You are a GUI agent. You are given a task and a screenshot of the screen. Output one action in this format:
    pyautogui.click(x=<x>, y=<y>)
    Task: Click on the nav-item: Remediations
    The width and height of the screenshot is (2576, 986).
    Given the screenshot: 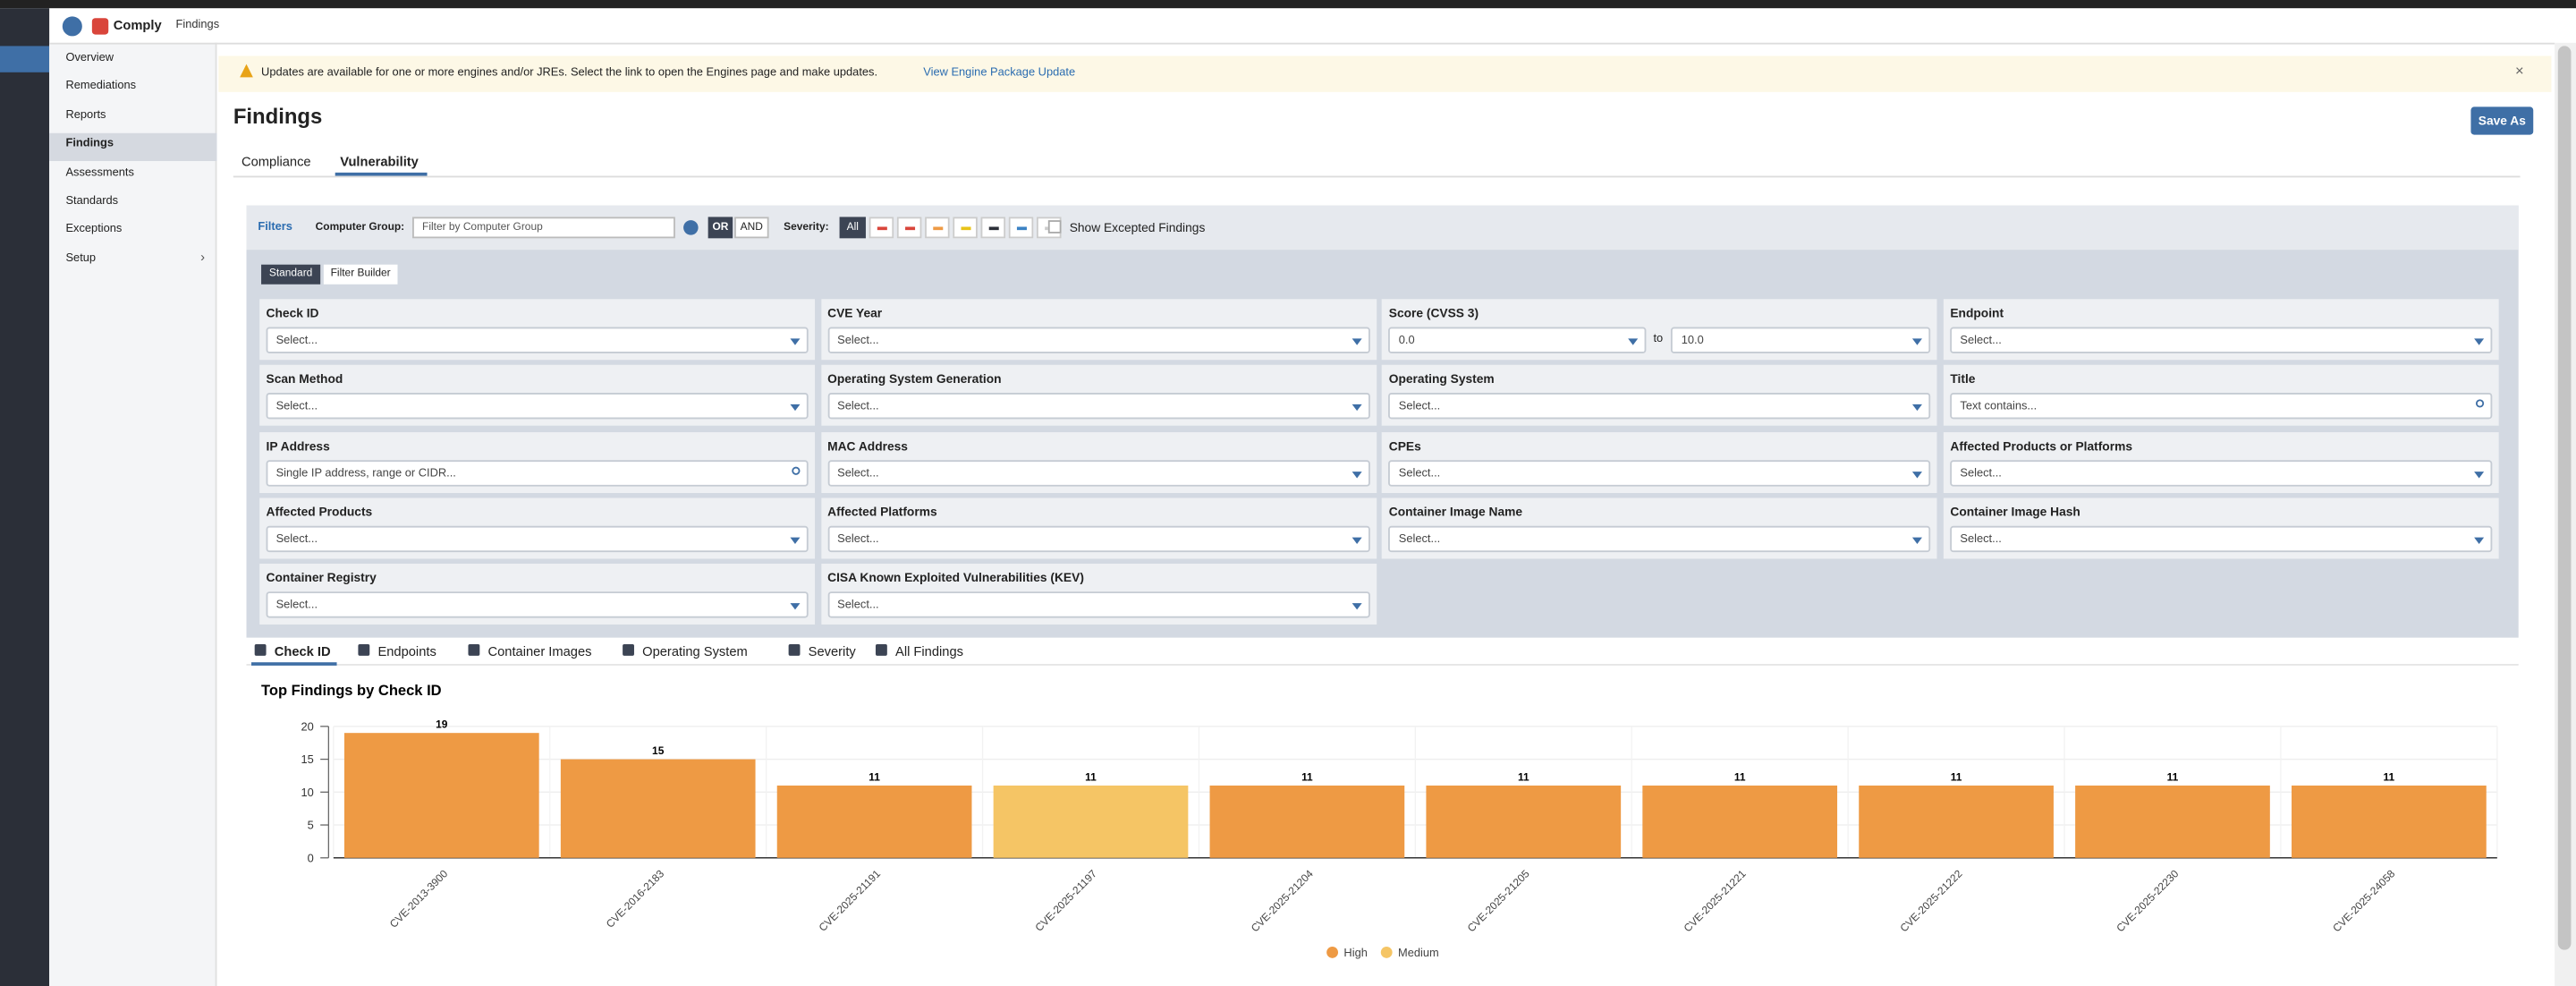 What is the action you would take?
    pyautogui.click(x=101, y=87)
    